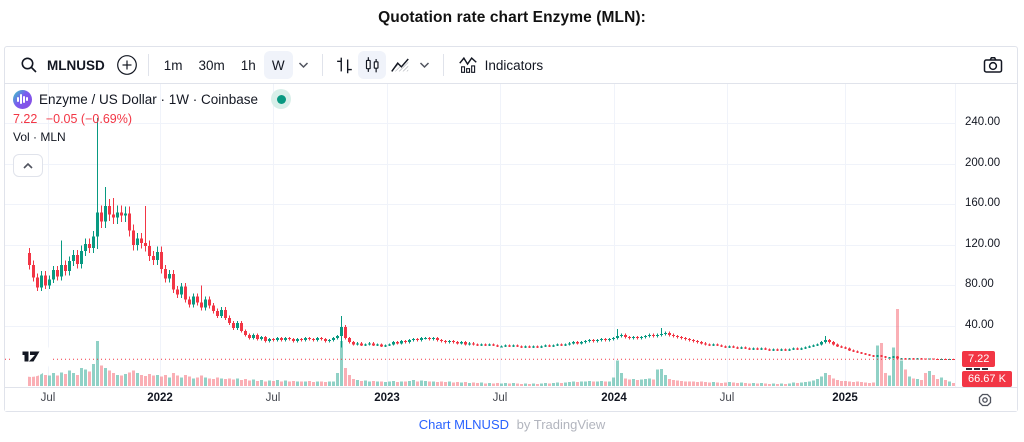 Image resolution: width=1024 pixels, height=442 pixels. I want to click on compare-add-button, so click(127, 65).